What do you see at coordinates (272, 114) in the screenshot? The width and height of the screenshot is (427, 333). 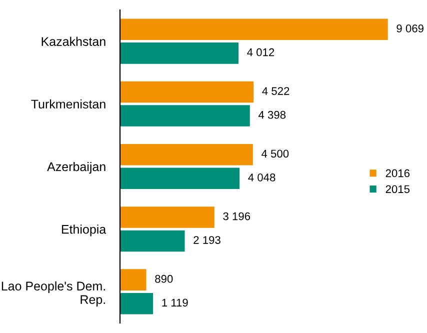 I see `data-label: 4 398` at bounding box center [272, 114].